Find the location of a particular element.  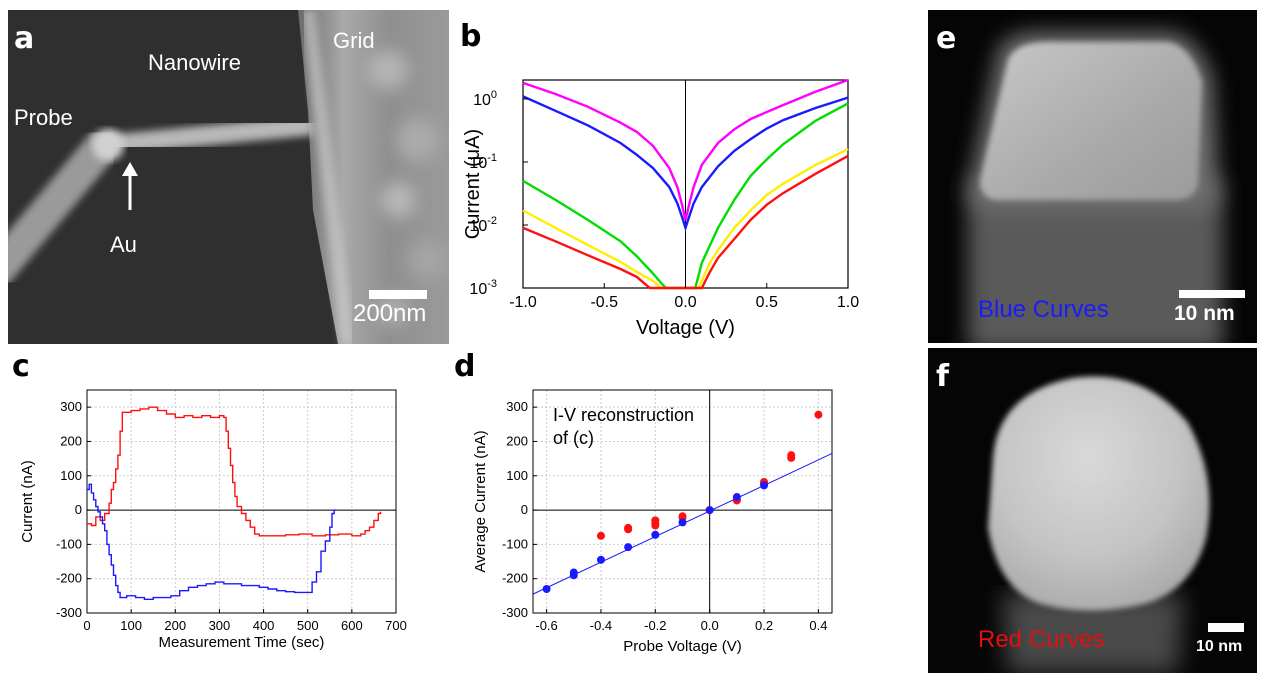

panel-d-letter: d is located at coordinates (465, 366).